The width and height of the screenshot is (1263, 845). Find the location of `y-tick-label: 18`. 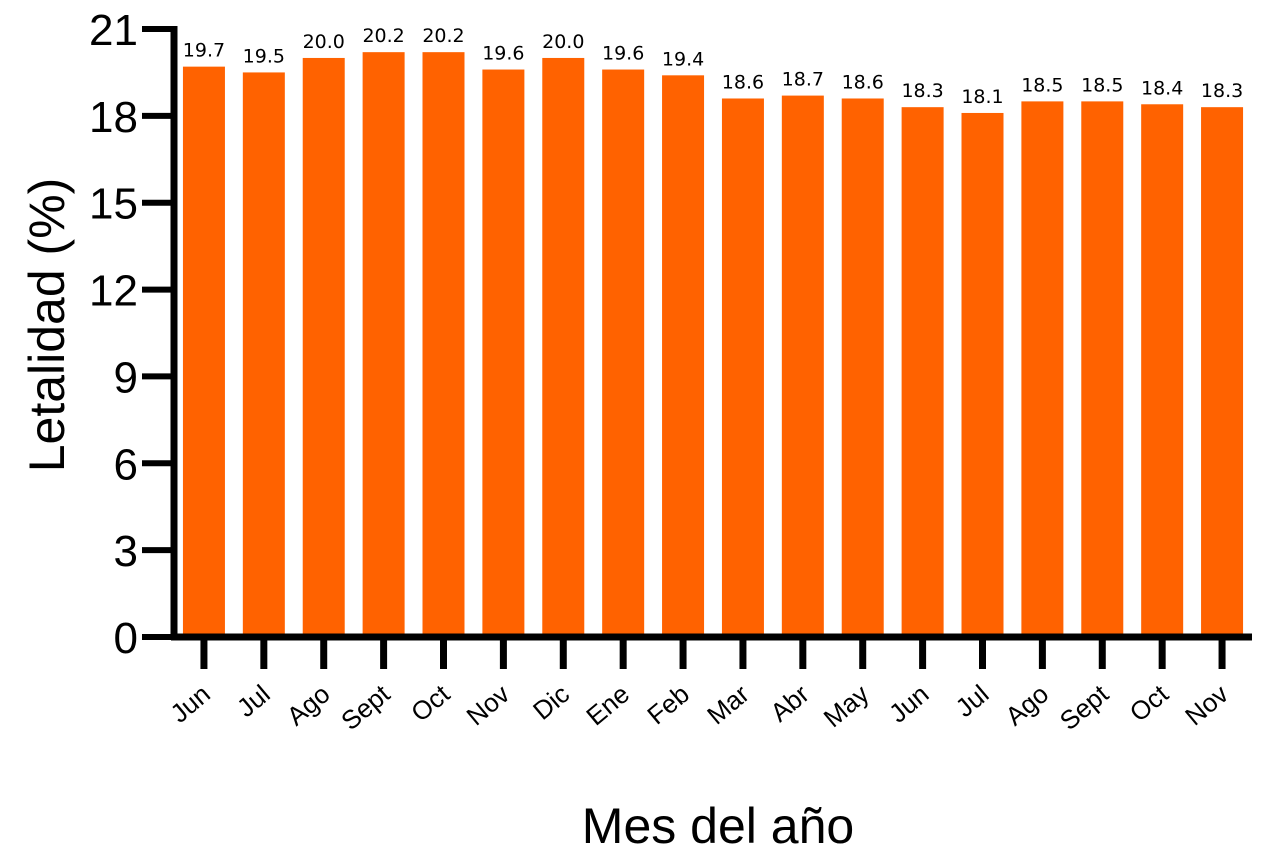

y-tick-label: 18 is located at coordinates (113, 117).